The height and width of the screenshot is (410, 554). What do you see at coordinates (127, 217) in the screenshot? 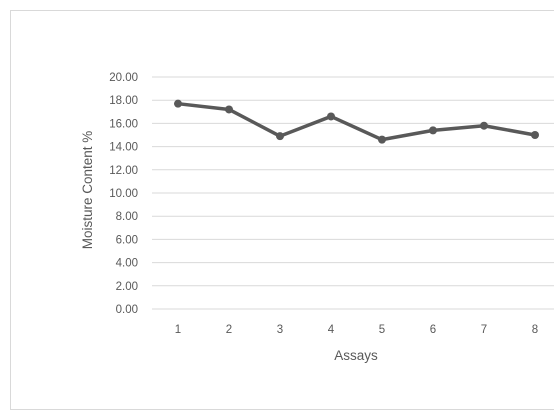
I see `y-tick-label: 8.00` at bounding box center [127, 217].